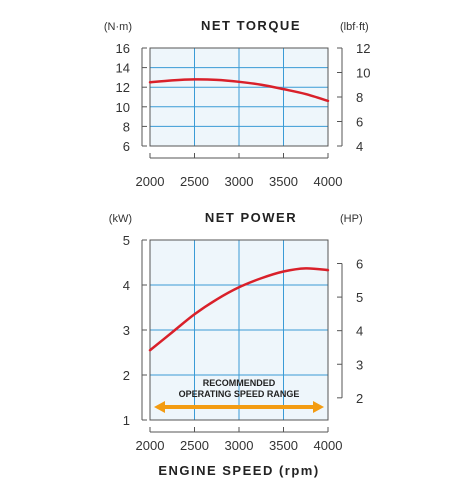 This screenshot has width=473, height=500. Describe the element at coordinates (239, 90) in the screenshot. I see `series-line-torque` at that location.